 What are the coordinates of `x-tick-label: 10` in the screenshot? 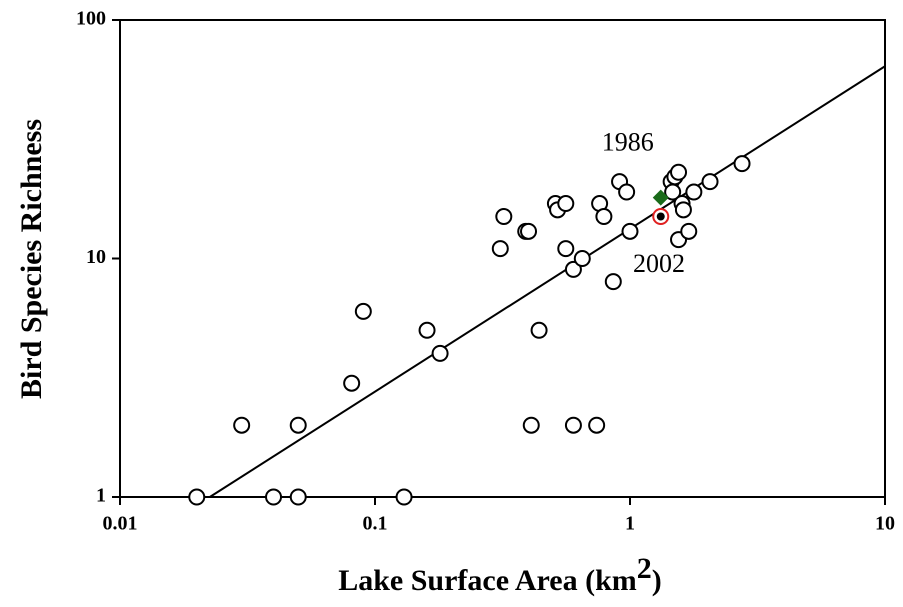 It's located at (885, 524).